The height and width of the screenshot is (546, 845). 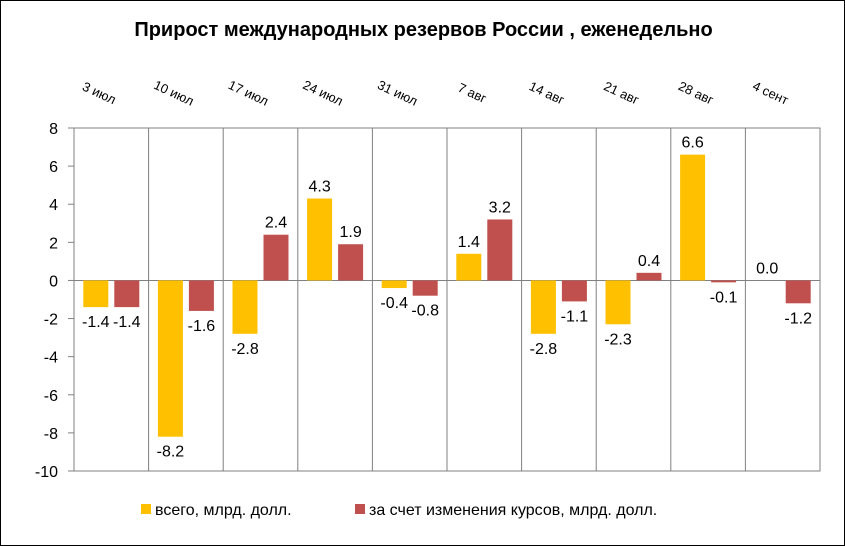 What do you see at coordinates (397, 93) in the screenshot?
I see `category-label: 31 июл` at bounding box center [397, 93].